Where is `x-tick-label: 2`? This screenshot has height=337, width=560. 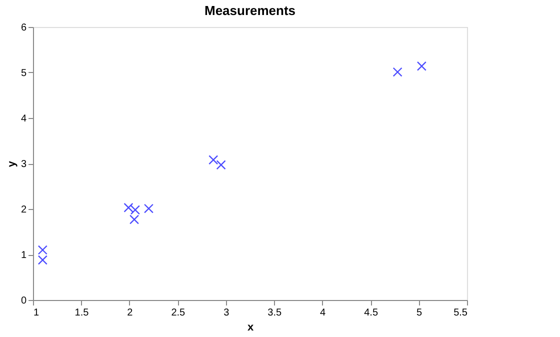 x-tick-label: 2 is located at coordinates (130, 313).